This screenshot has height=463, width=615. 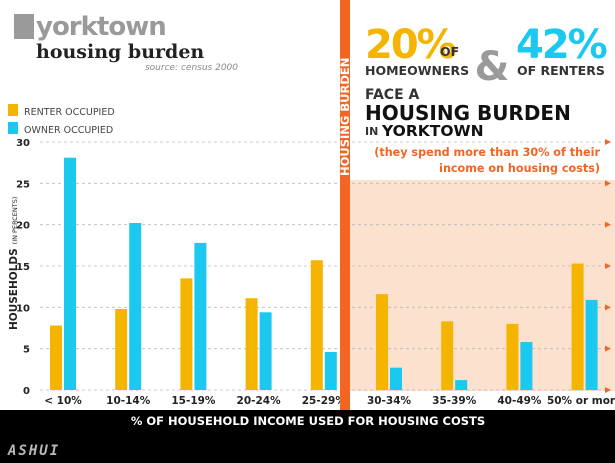 I want to click on x-axis-title-bar, so click(x=307, y=436).